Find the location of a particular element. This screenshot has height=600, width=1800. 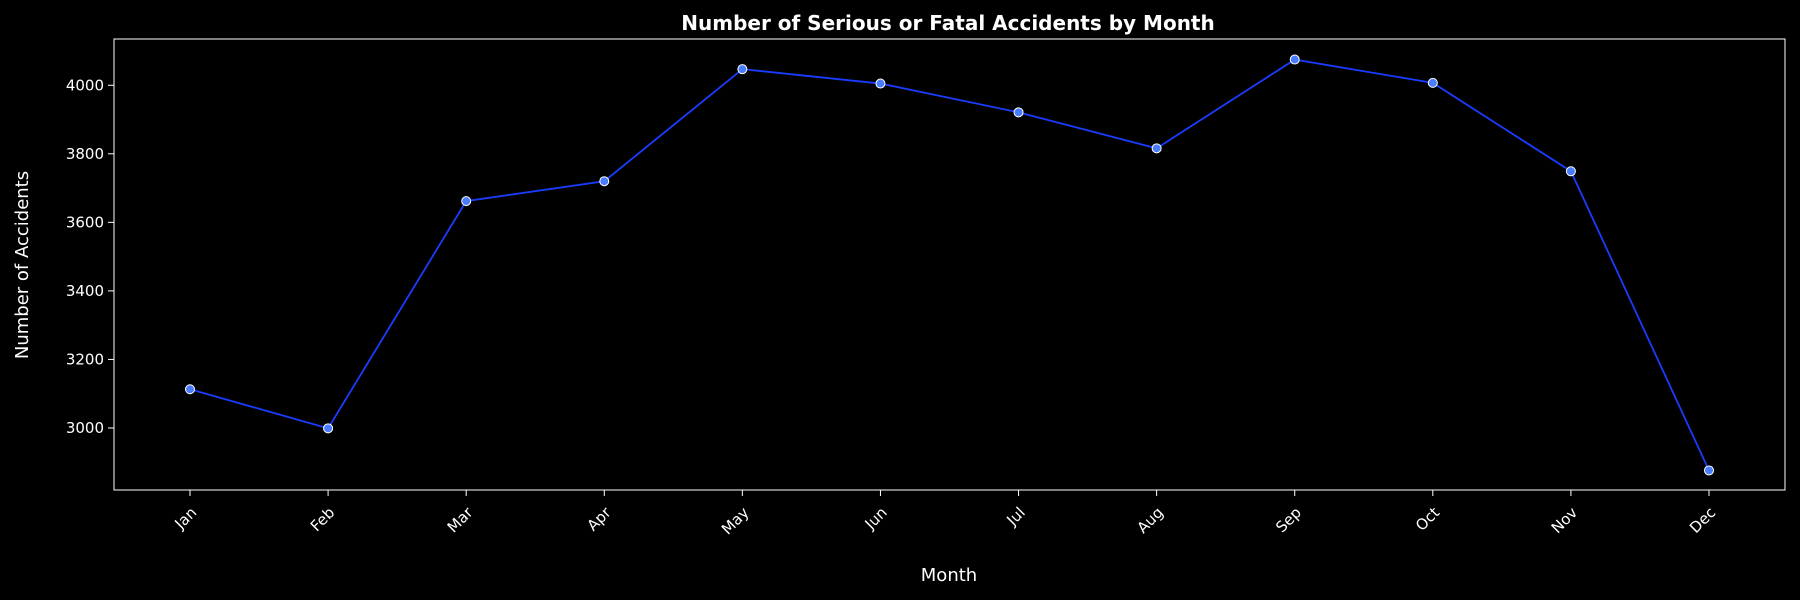

y-tick-label: 3400 is located at coordinates (85, 291).